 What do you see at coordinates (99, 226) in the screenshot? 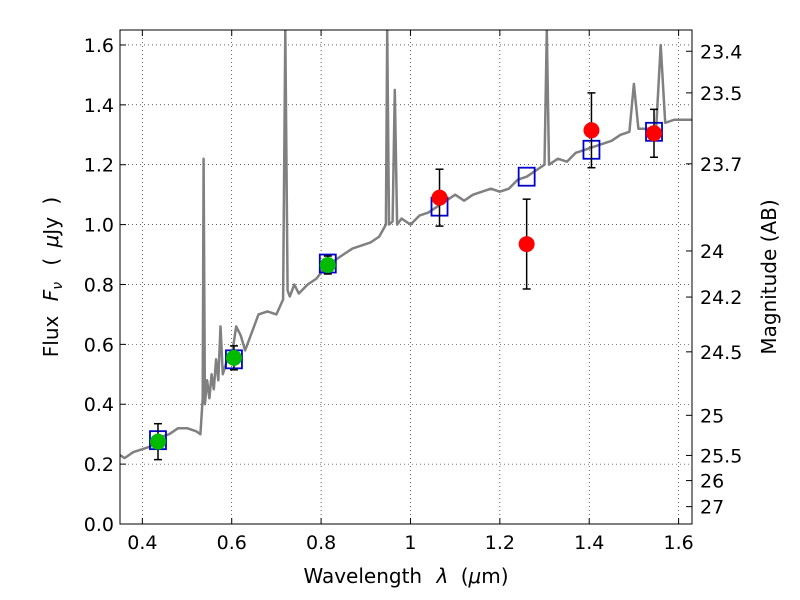
I see `y-tick-label: 1.0` at bounding box center [99, 226].